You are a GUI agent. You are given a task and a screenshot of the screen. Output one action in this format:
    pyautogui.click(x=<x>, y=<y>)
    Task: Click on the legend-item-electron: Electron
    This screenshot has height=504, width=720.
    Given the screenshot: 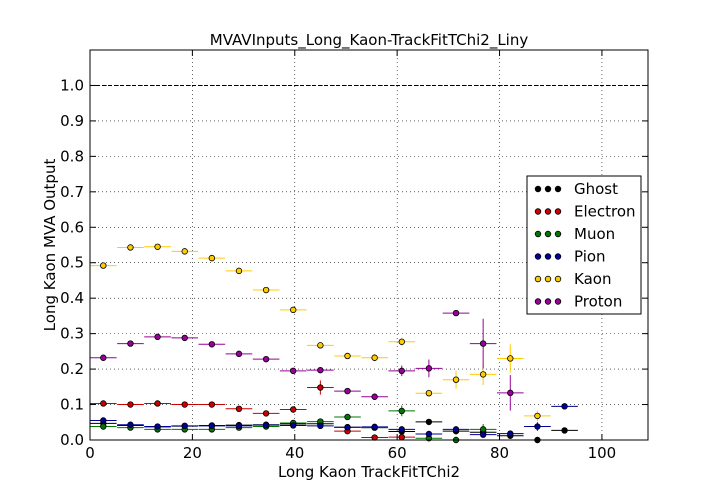 What is the action you would take?
    pyautogui.click(x=585, y=212)
    